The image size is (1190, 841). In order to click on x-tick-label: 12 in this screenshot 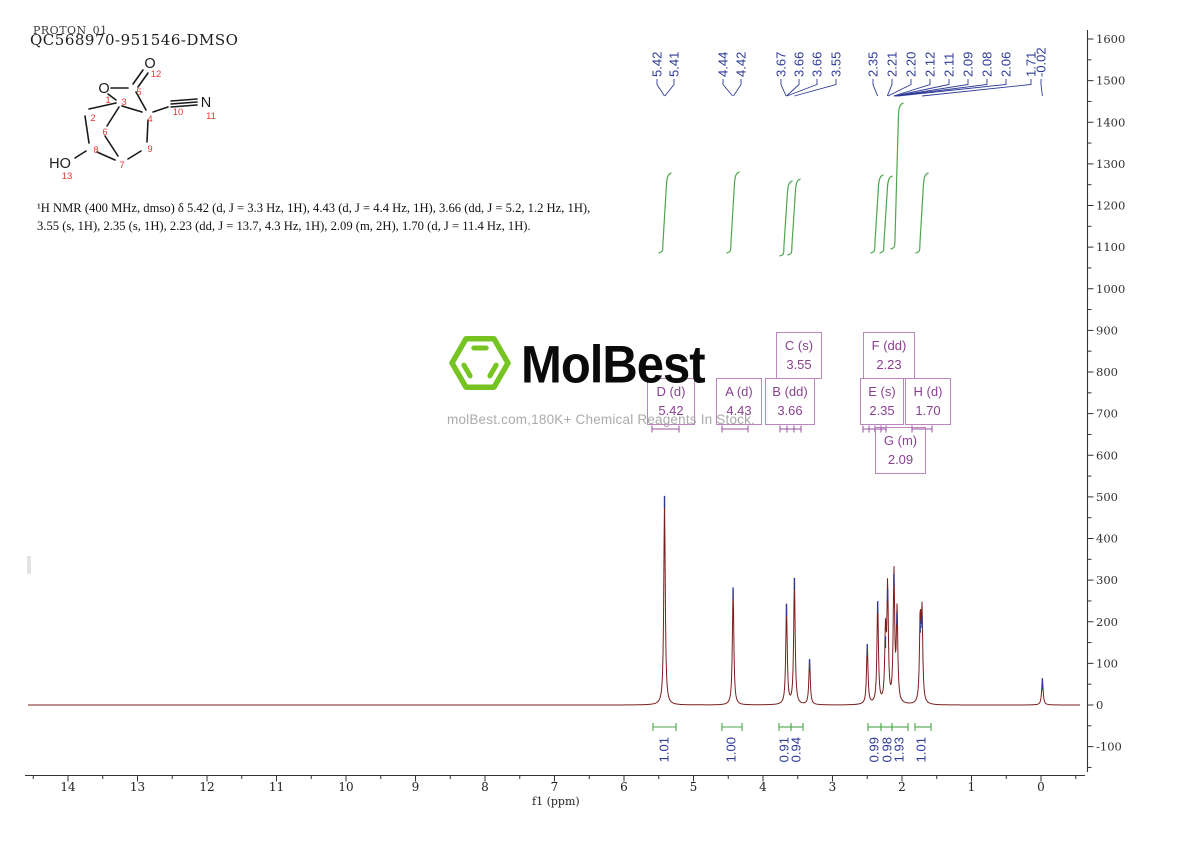, I will do `click(206, 787)`.